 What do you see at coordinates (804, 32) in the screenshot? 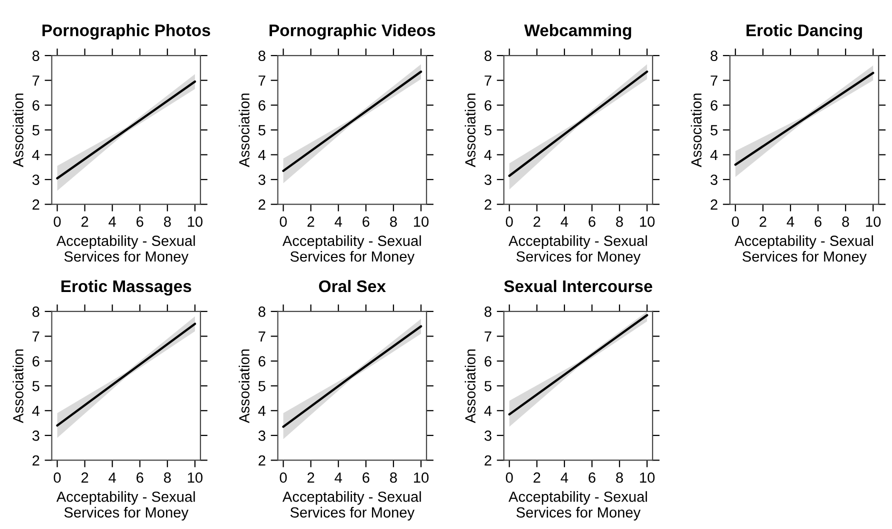
I see `chart-title: Erotic Dancing` at bounding box center [804, 32].